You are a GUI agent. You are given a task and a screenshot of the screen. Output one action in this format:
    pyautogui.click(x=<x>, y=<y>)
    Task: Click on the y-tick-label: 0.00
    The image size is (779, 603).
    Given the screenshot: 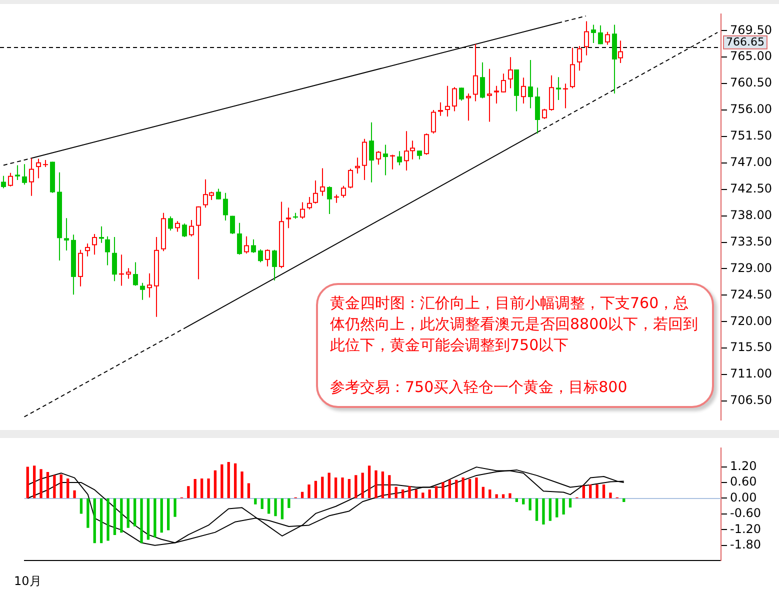 What is the action you would take?
    pyautogui.click(x=743, y=497)
    